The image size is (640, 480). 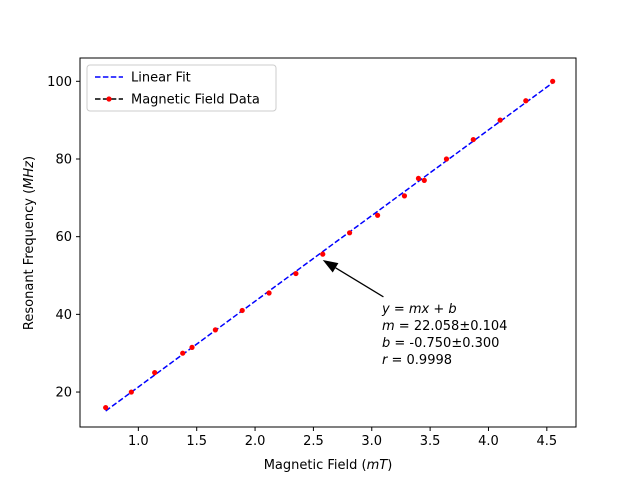 What do you see at coordinates (63, 159) in the screenshot?
I see `y-tick-label: 80` at bounding box center [63, 159].